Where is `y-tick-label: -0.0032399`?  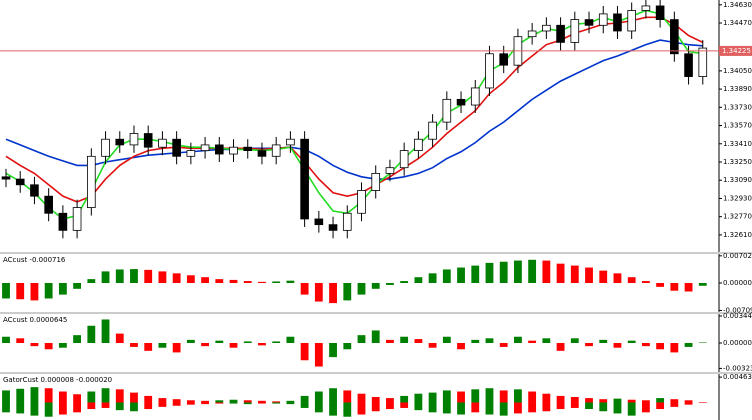 y-tick-label: -0.0032399 is located at coordinates (737, 368).